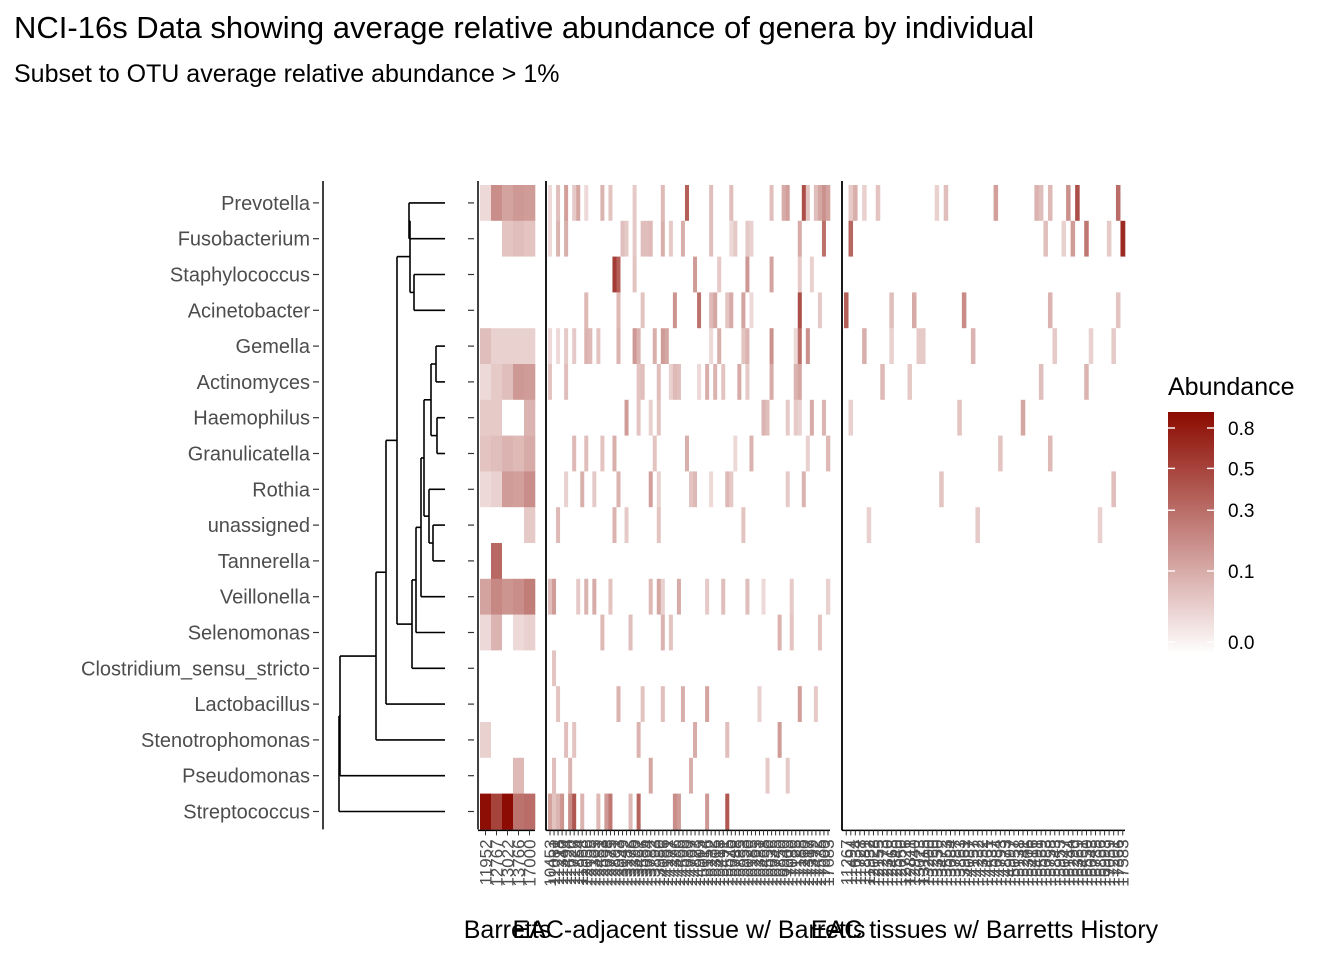 The height and width of the screenshot is (960, 1344). What do you see at coordinates (1082, 862) in the screenshot?
I see `sample-label: 16461` at bounding box center [1082, 862].